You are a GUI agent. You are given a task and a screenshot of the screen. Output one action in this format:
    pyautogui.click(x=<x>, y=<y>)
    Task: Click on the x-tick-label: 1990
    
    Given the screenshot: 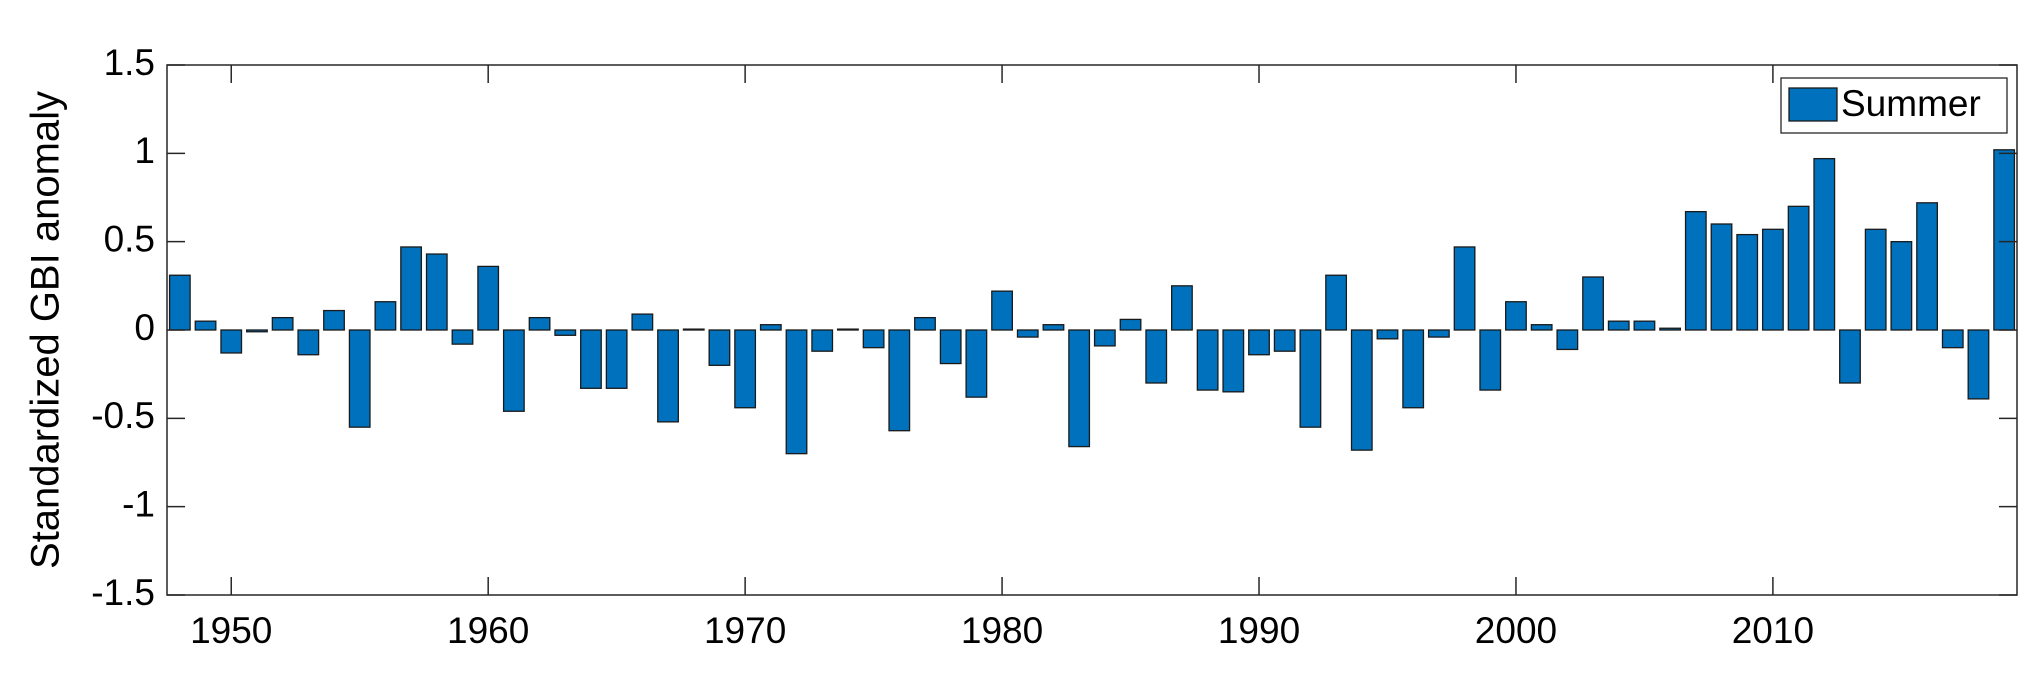 What is the action you would take?
    pyautogui.click(x=1259, y=630)
    